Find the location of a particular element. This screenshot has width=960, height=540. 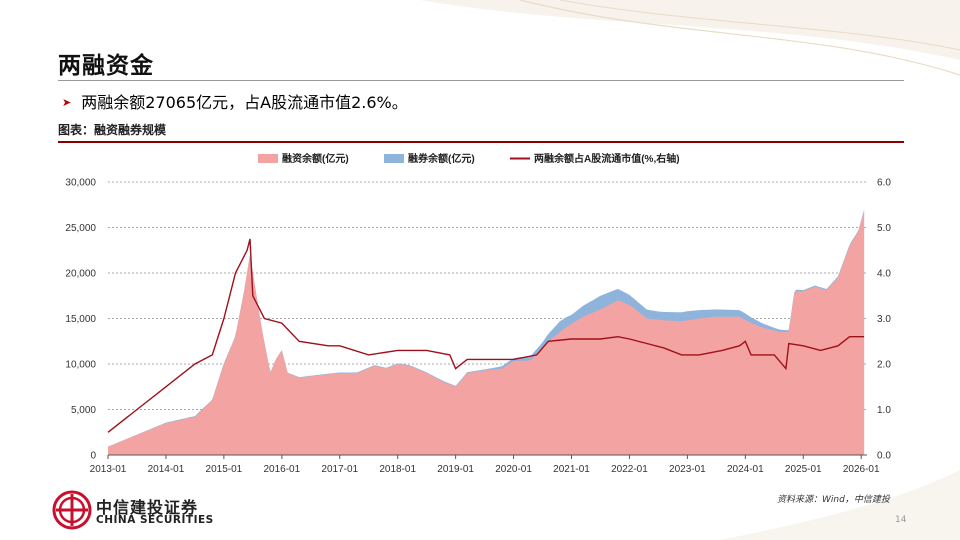

x-tick-label: 2018-01 is located at coordinates (397, 469).